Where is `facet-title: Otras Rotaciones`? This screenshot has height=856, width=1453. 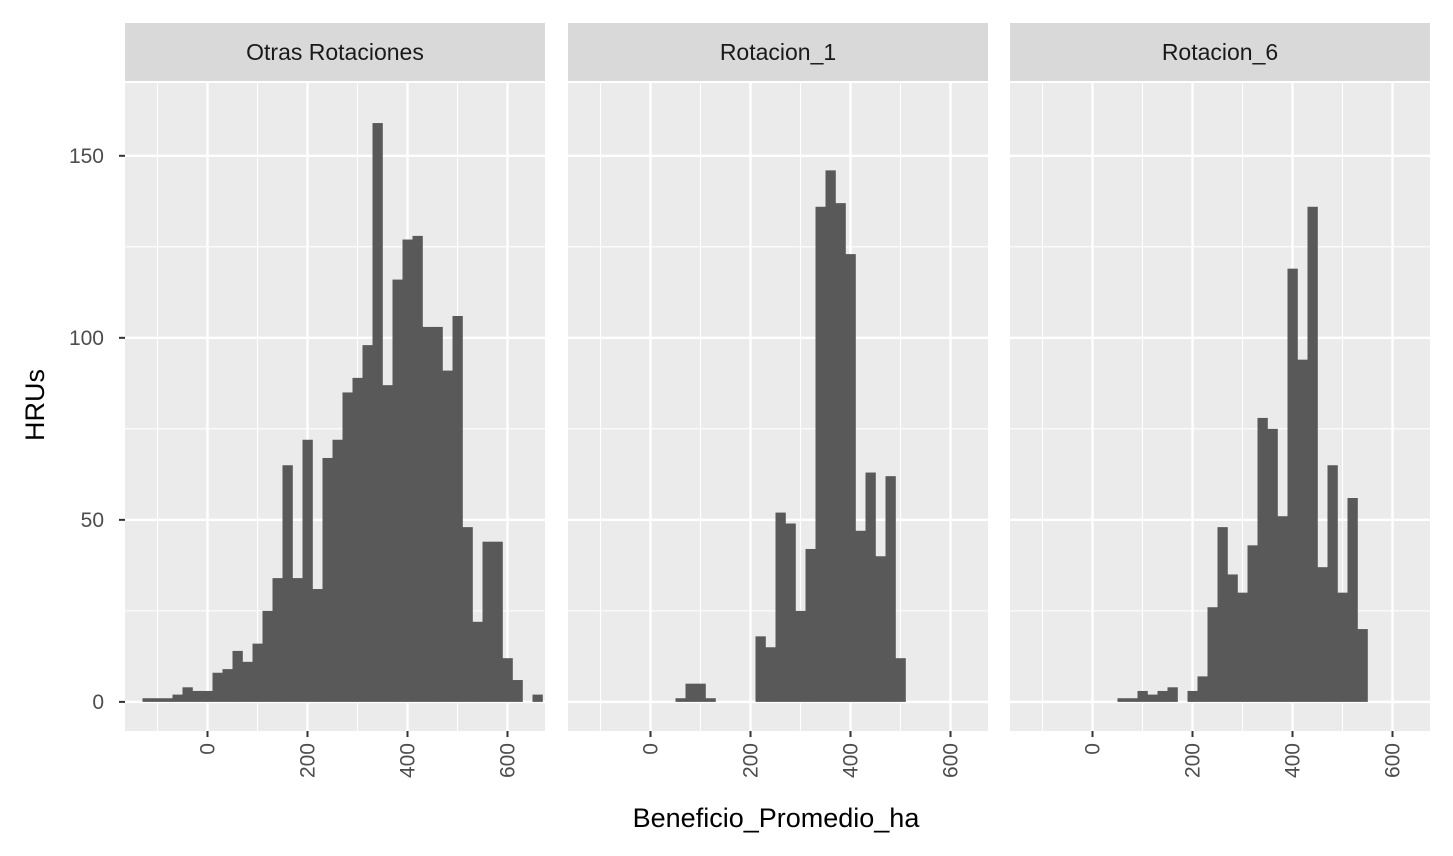
facet-title: Otras Rotaciones is located at coordinates (335, 52).